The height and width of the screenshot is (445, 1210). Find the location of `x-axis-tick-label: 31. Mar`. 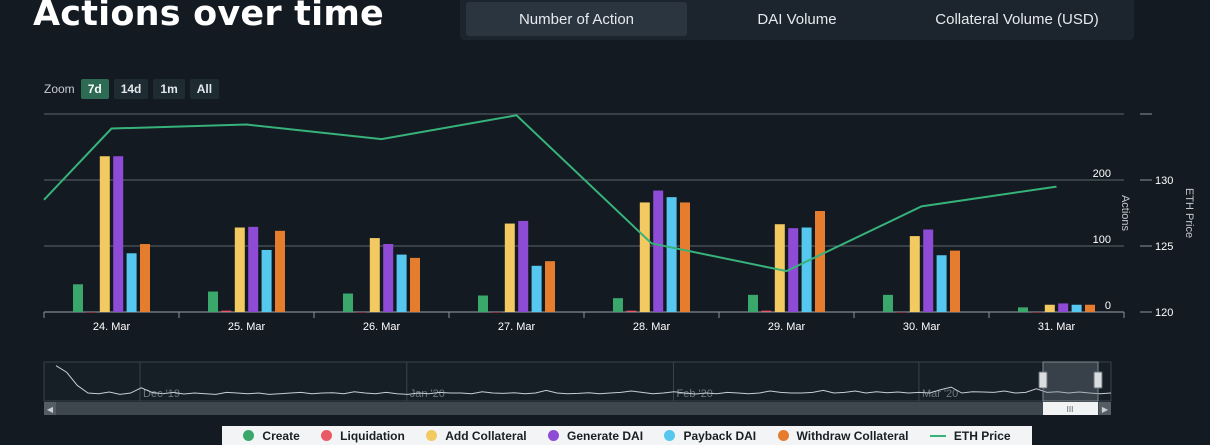

x-axis-tick-label: 31. Mar is located at coordinates (1057, 327).